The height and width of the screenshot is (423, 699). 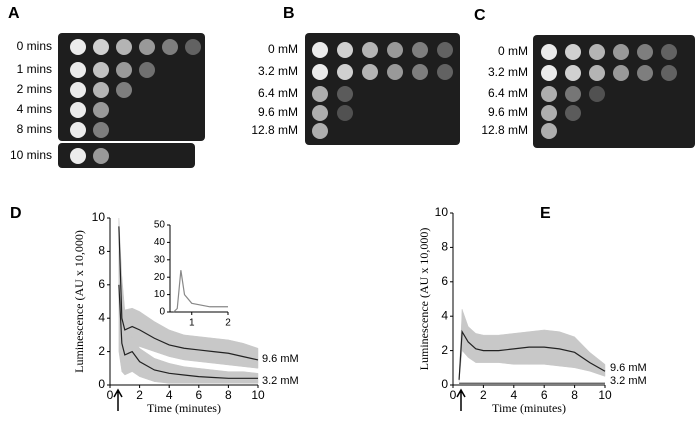 What do you see at coordinates (34, 46) in the screenshot?
I see `row-label: 0 mins` at bounding box center [34, 46].